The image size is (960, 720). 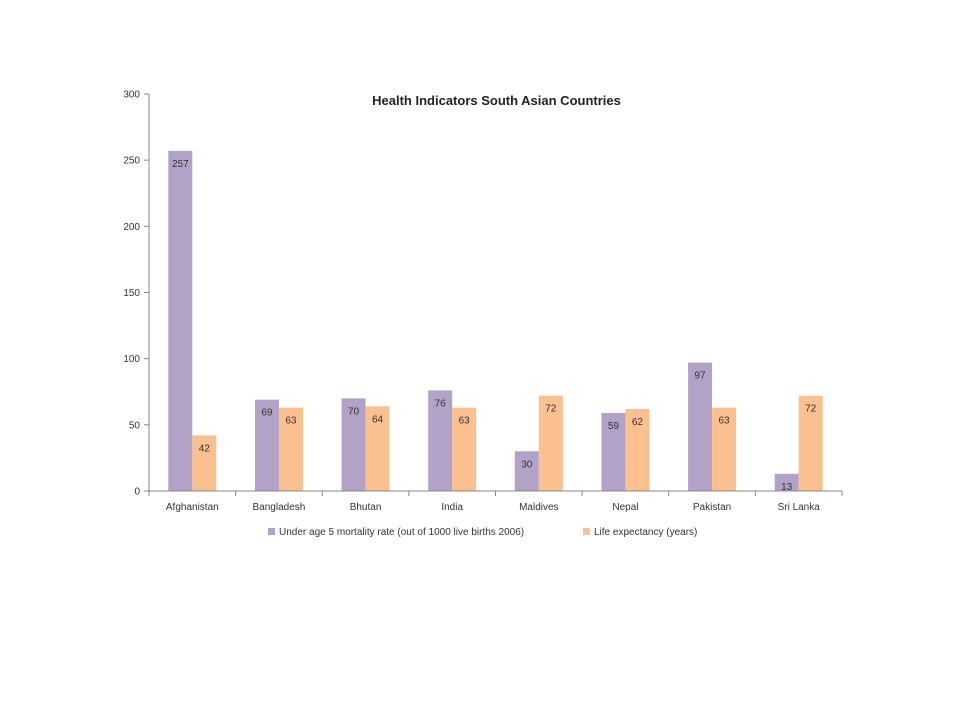 What do you see at coordinates (378, 419) in the screenshot?
I see `data-label: 64` at bounding box center [378, 419].